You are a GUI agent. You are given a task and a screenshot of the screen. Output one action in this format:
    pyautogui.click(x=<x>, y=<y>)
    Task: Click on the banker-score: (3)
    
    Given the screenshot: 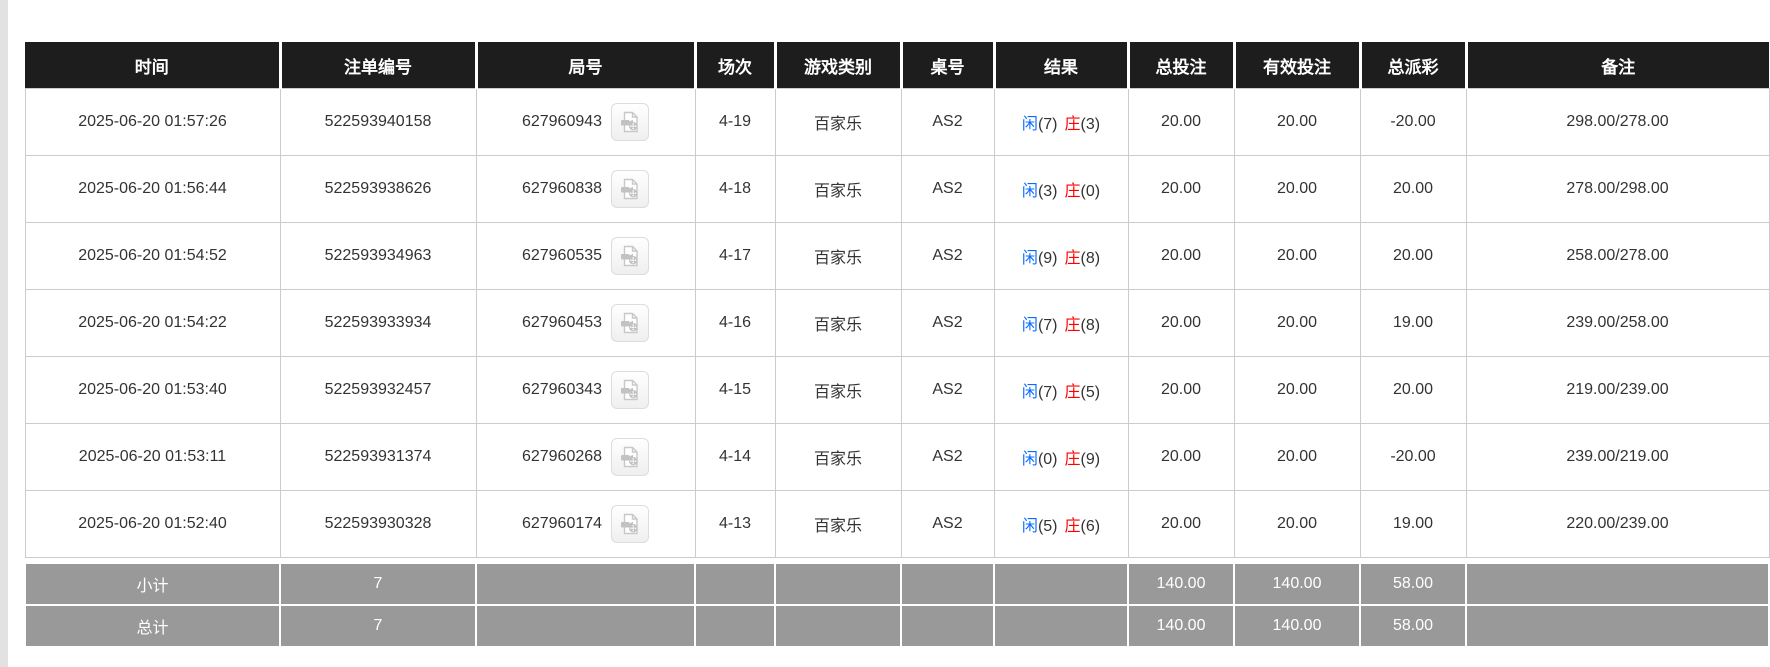 What is the action you would take?
    pyautogui.click(x=1090, y=124)
    